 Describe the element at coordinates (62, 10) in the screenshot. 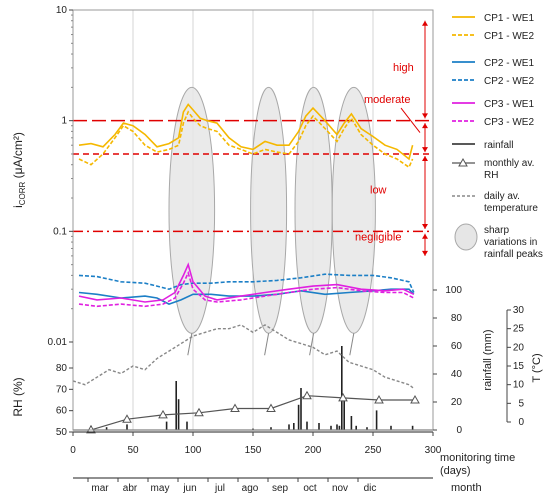

I see `y-tick-label: 10` at that location.